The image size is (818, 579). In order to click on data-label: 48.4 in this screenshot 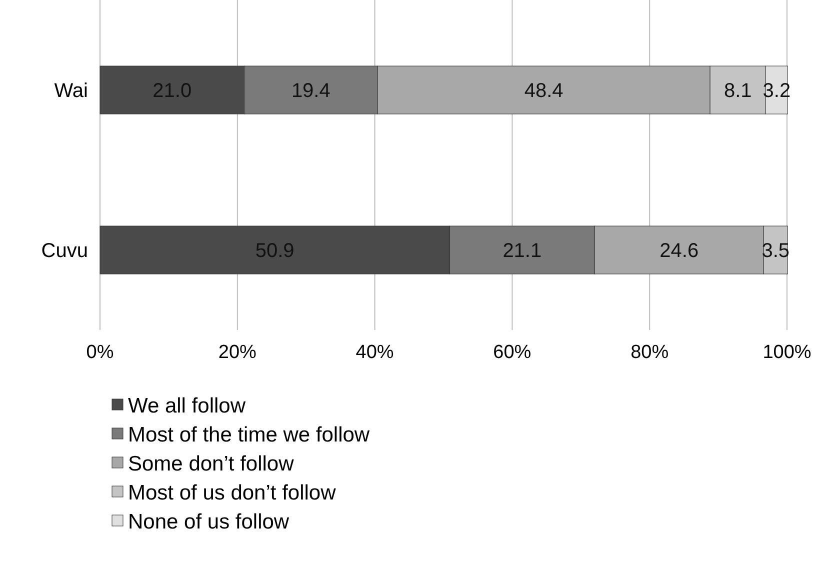, I will do `click(544, 91)`.